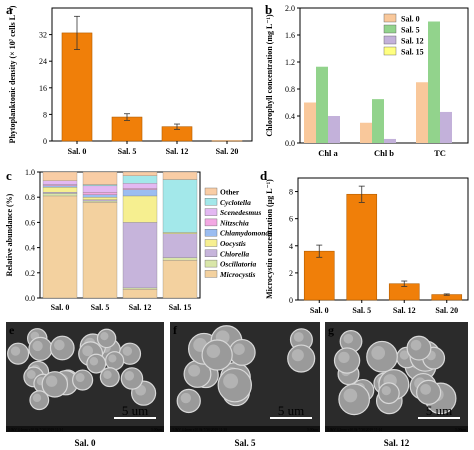 The width and height of the screenshot is (474, 450). Describe the element at coordinates (290, 116) in the screenshot. I see `b-y-tick-label: 0.4` at that location.